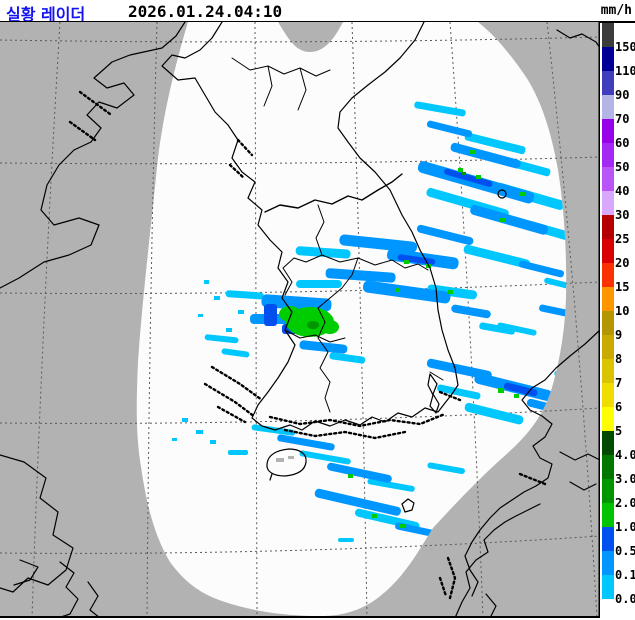 Image resolution: width=635 pixels, height=620 pixels. I want to click on legend-value-label: 0.0, so click(625, 599).